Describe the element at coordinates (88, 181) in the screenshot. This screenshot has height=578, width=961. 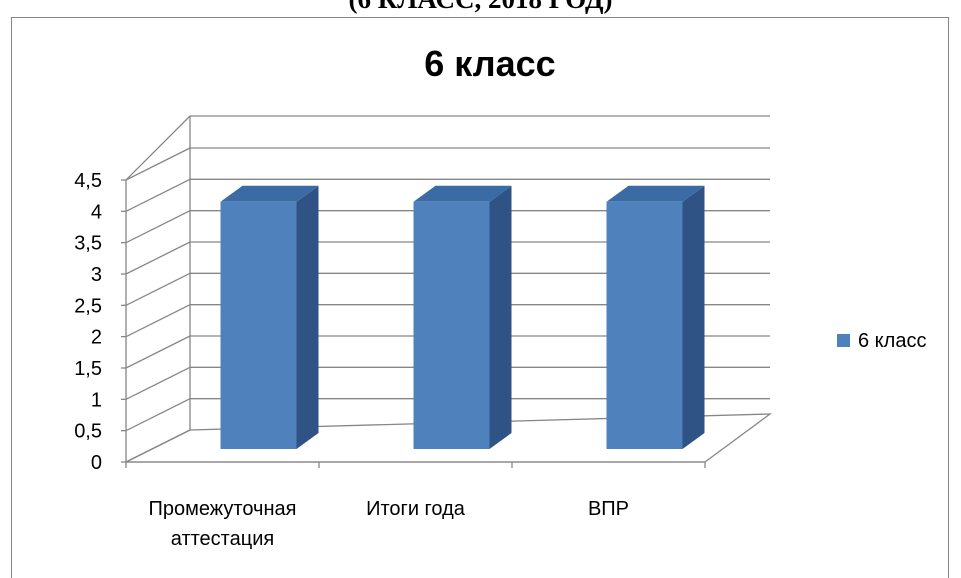
I see `y-tick-label: 4,5` at that location.